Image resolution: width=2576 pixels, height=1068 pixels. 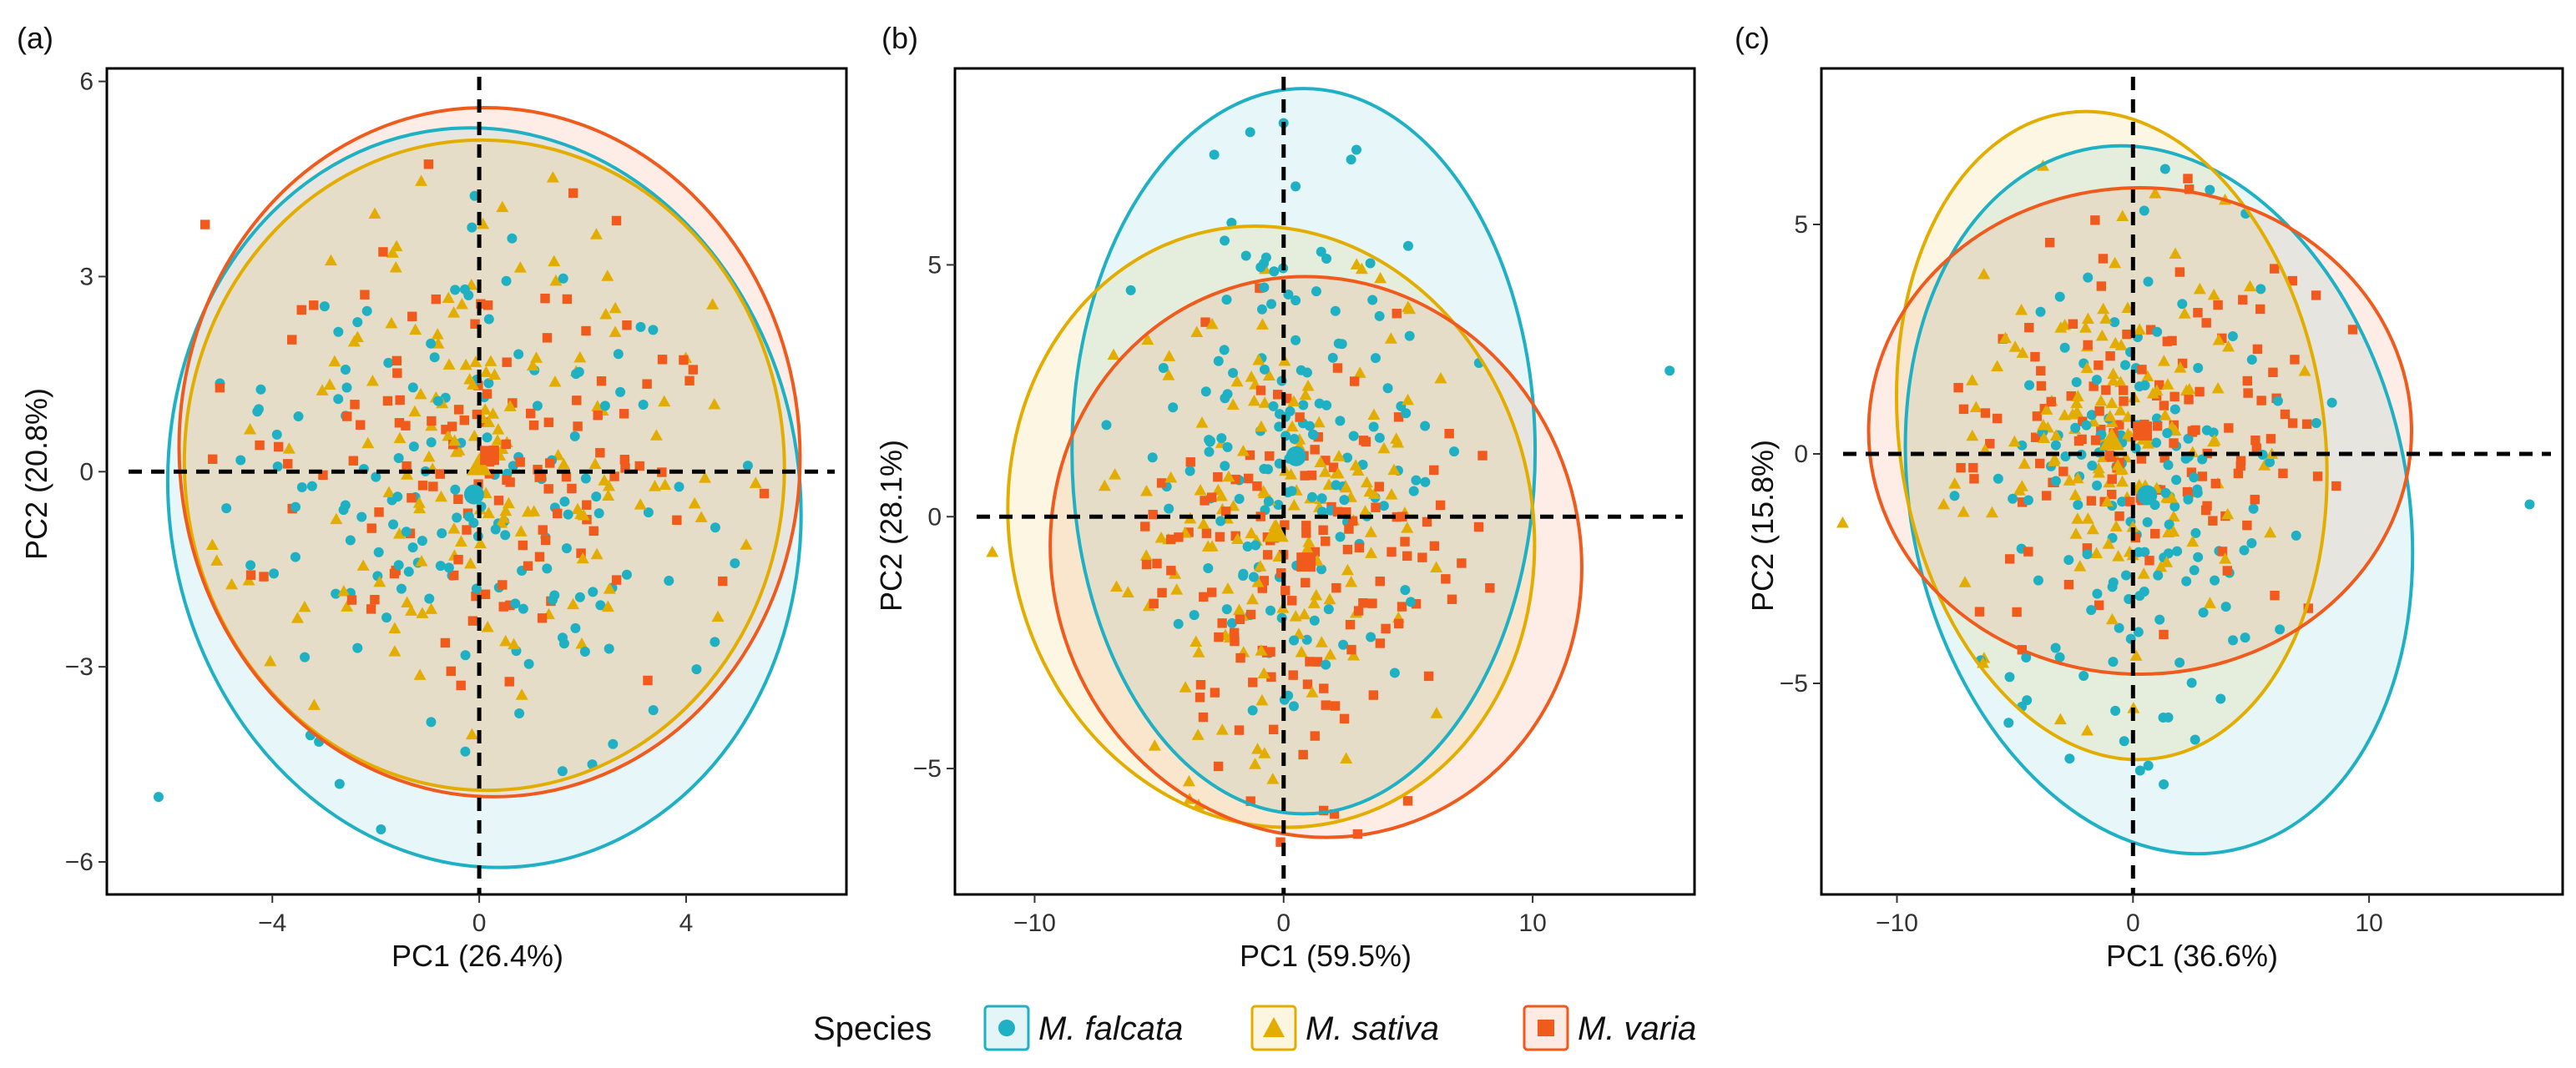 What do you see at coordinates (2368, 923) in the screenshot?
I see `panel-c-xtick-label: 10` at bounding box center [2368, 923].